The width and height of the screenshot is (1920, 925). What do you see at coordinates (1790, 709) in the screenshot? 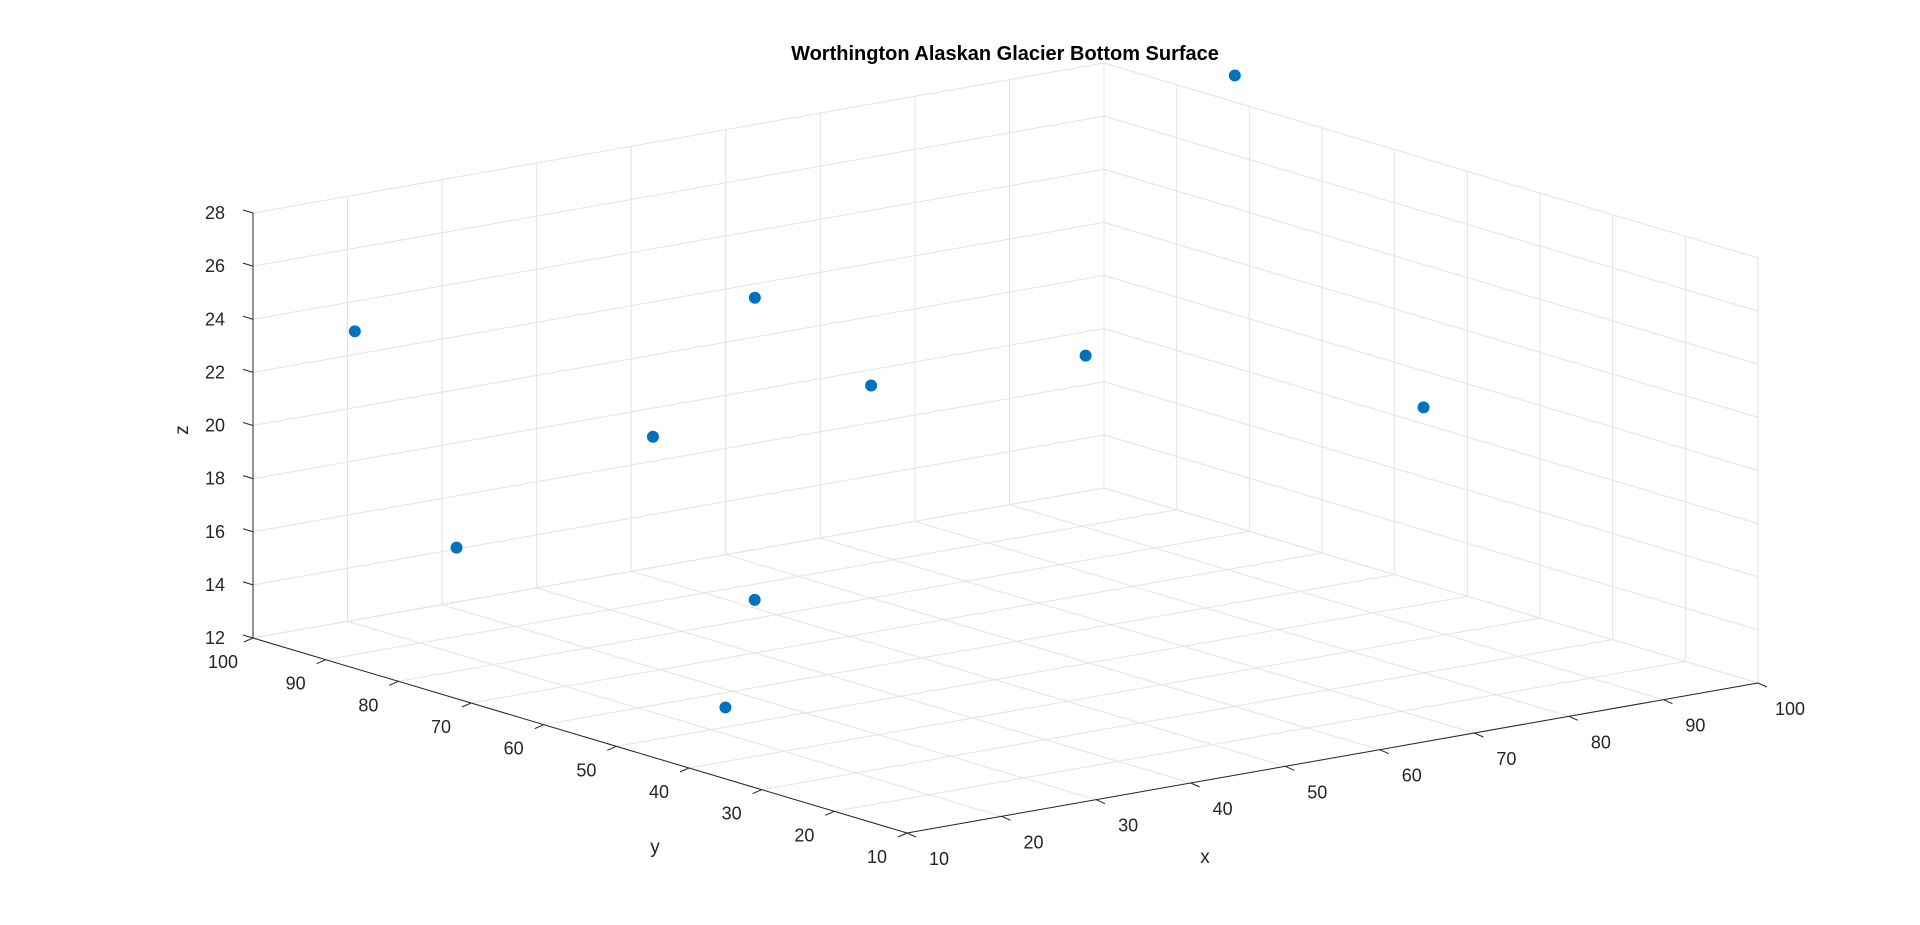
I see `x-tick-label: 100` at bounding box center [1790, 709].